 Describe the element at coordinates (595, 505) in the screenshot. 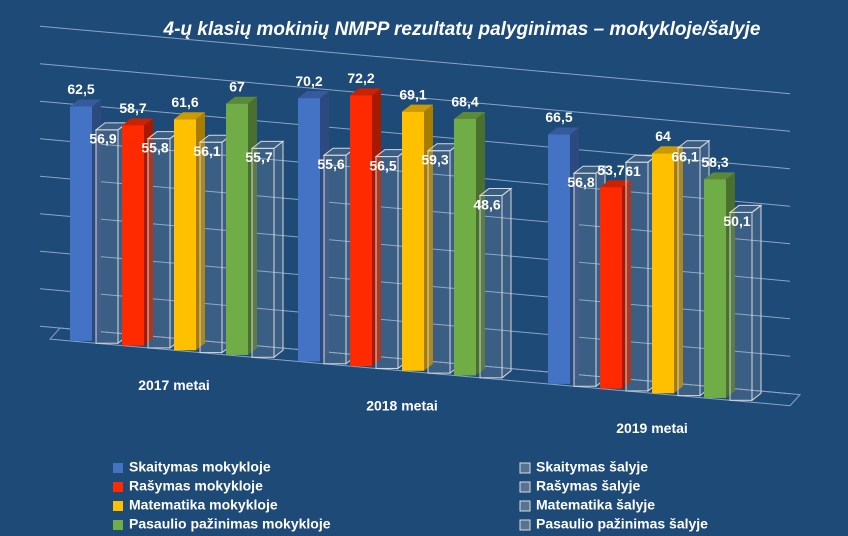

I see `legend-label: Matematika šalyje` at that location.